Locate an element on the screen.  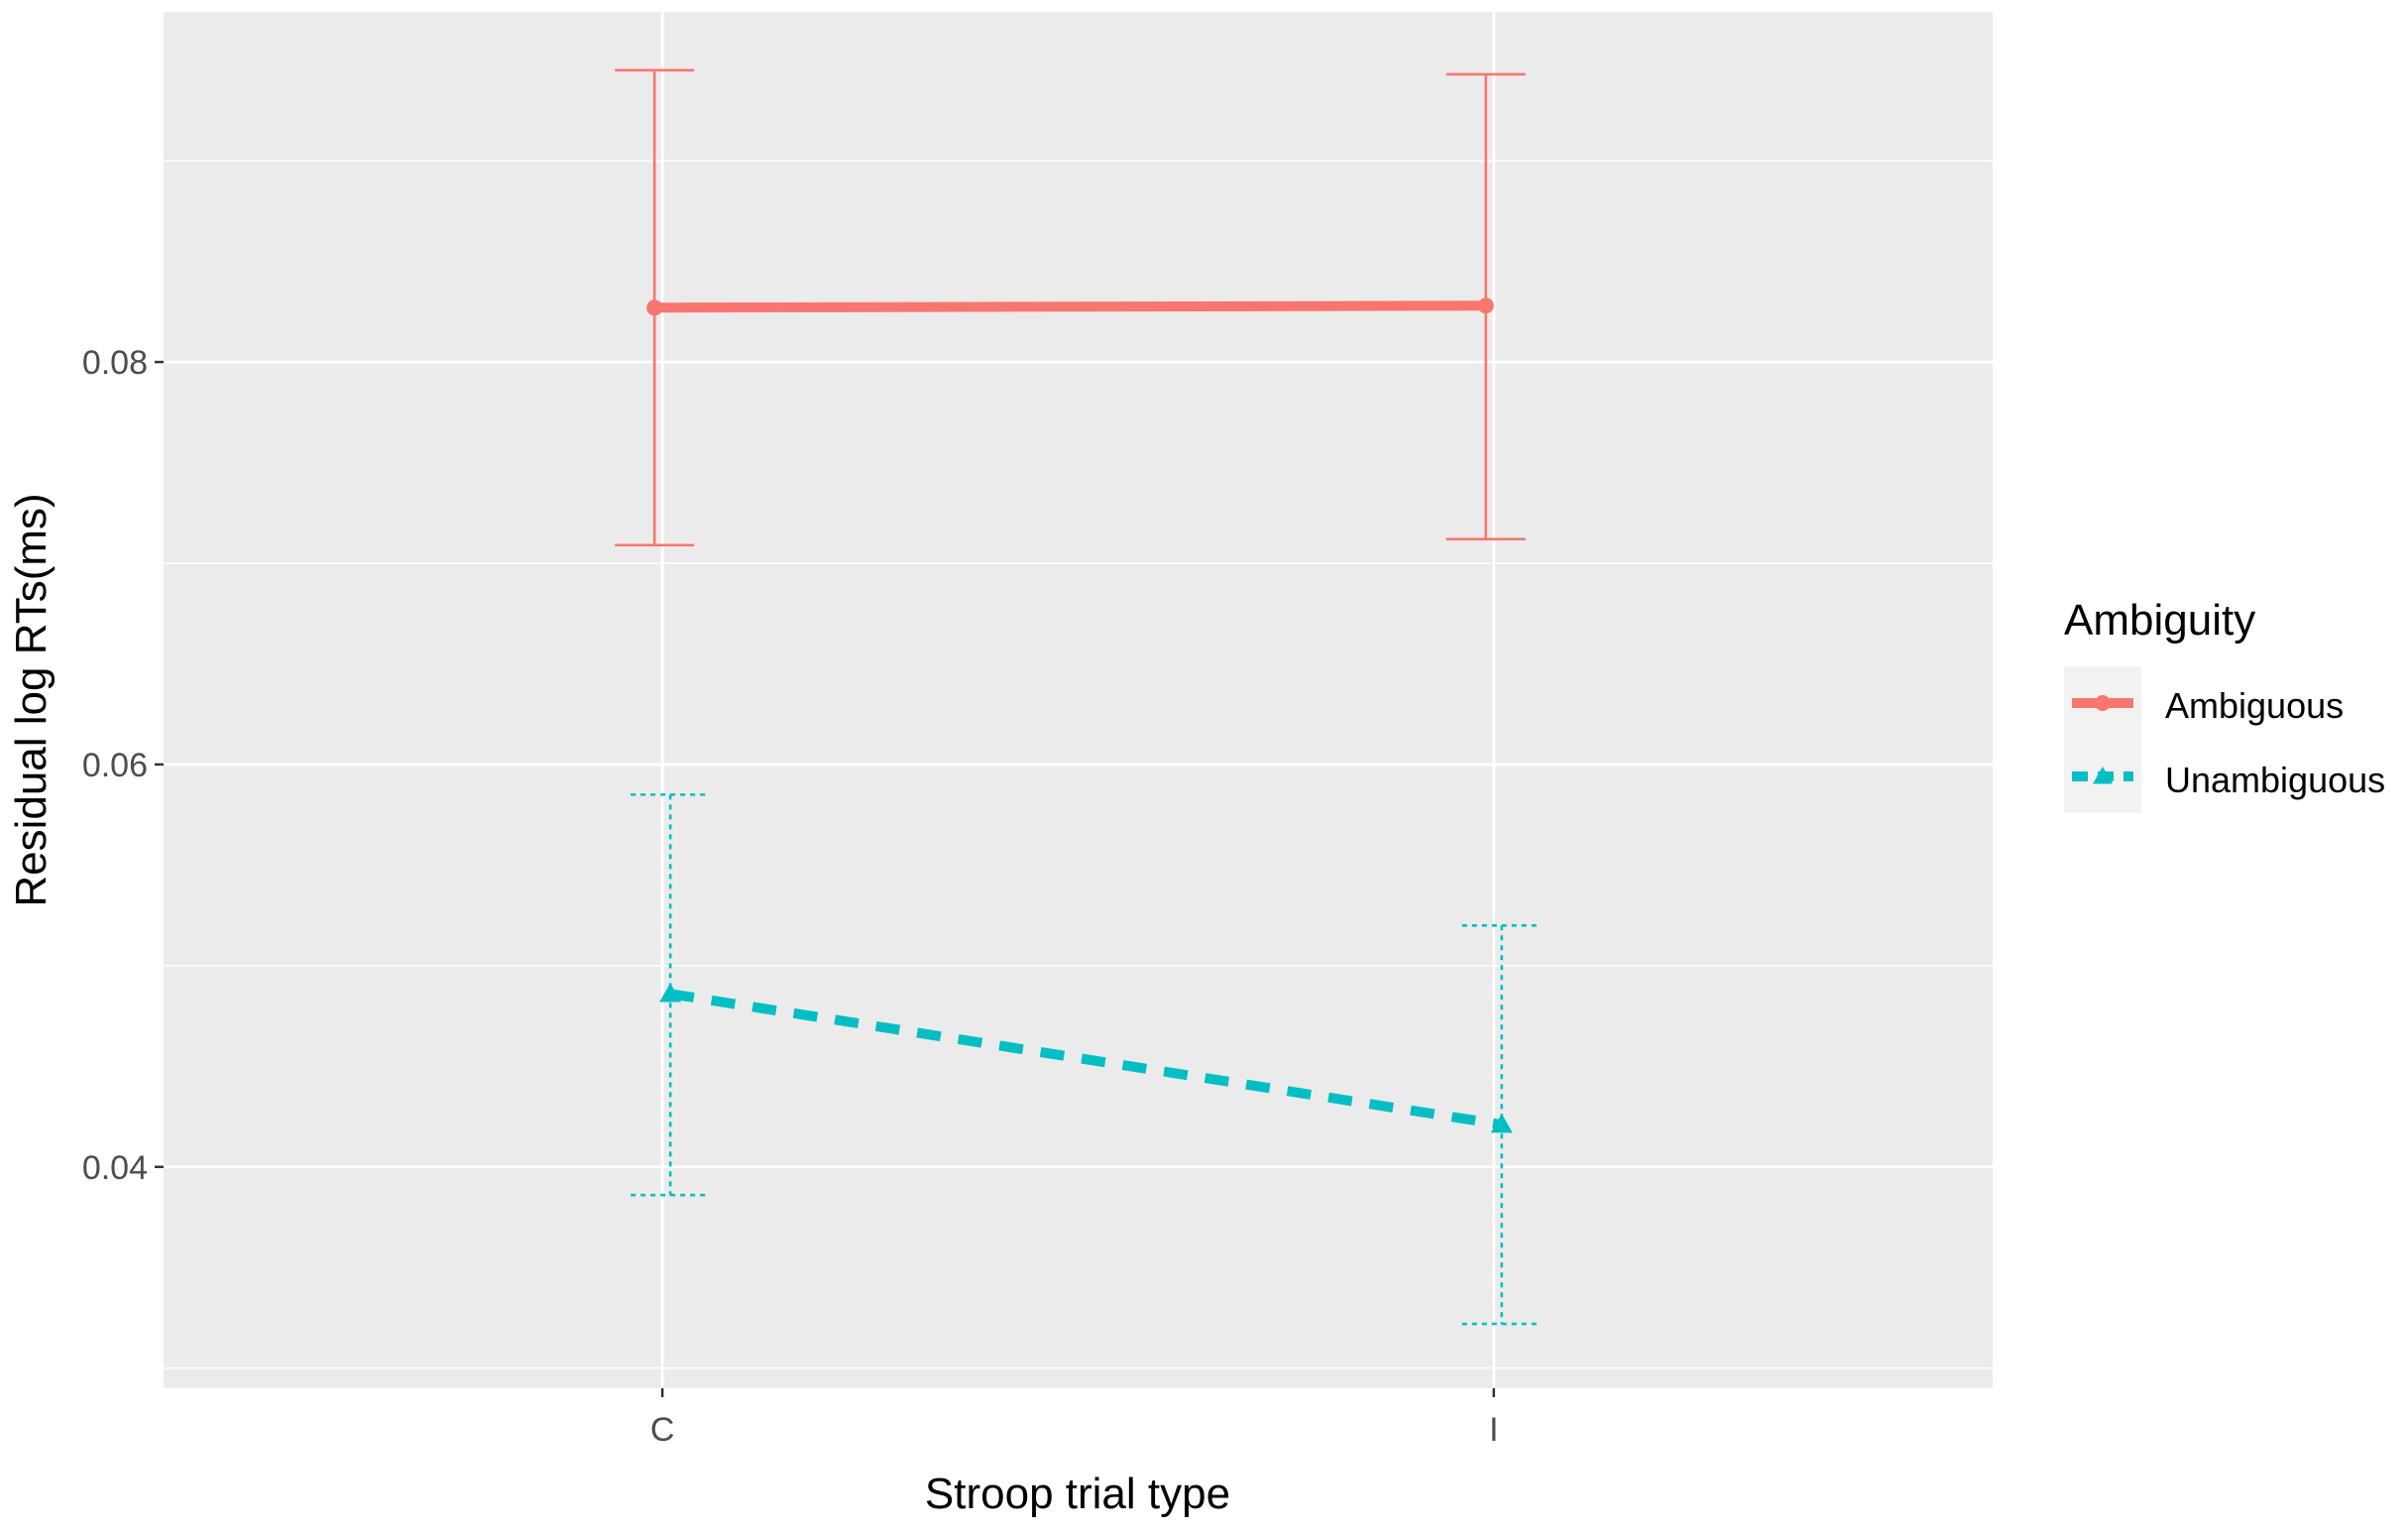
legend-label-ambiguous: Ambiguous is located at coordinates (2254, 706).